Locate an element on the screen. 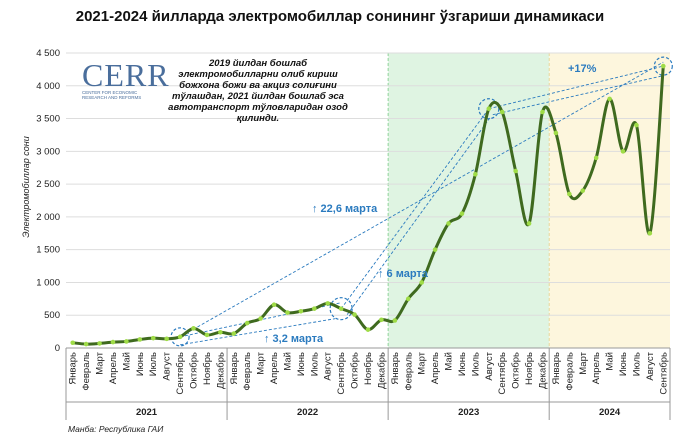 The height and width of the screenshot is (438, 680). source-note: Манба: Республика ГАИ is located at coordinates (116, 429).